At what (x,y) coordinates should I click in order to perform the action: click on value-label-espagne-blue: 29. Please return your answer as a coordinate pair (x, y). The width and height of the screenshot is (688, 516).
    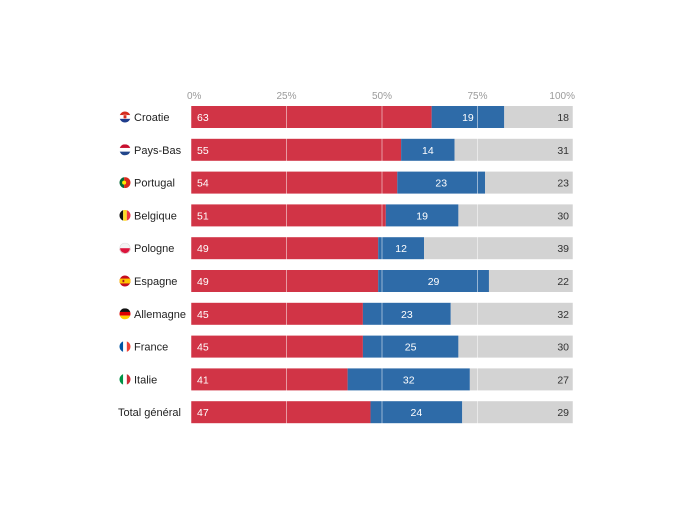
    Looking at the image, I should click on (434, 282).